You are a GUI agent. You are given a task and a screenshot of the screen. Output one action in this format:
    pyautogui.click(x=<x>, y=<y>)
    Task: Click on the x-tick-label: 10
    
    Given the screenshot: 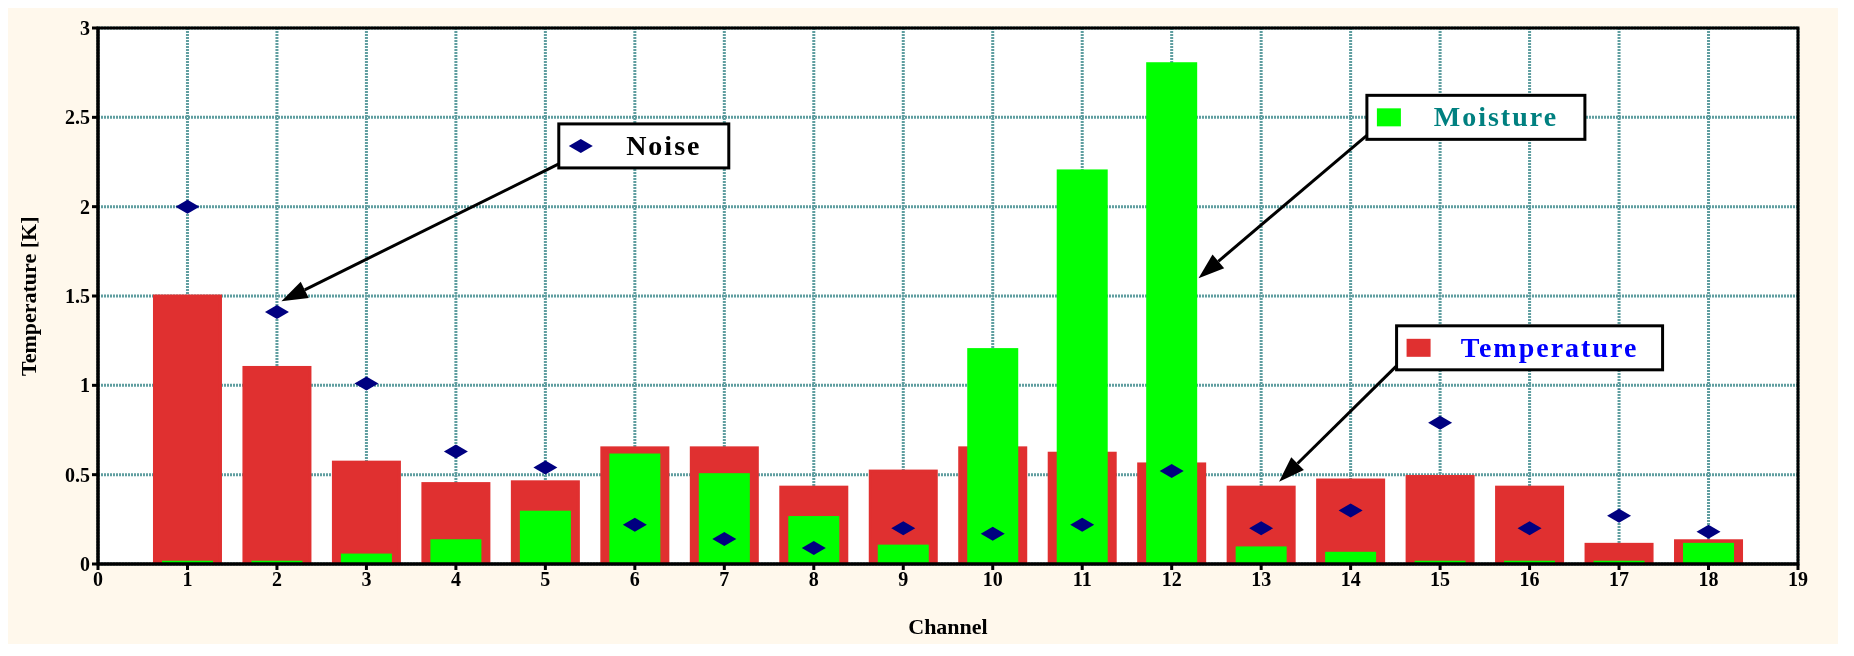 What is the action you would take?
    pyautogui.click(x=992, y=579)
    